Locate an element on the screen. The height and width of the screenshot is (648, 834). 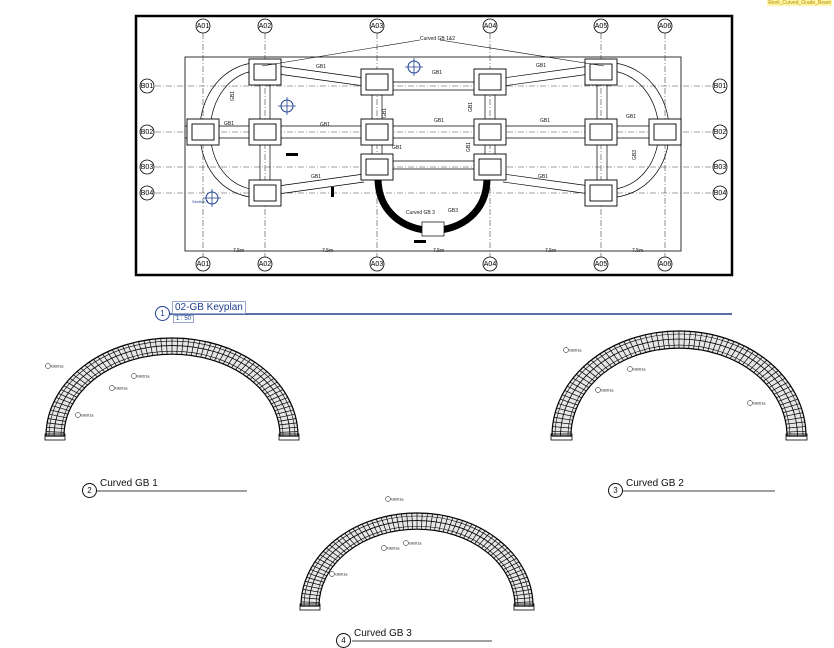
beam-tag: GB3 is located at coordinates (635, 155).